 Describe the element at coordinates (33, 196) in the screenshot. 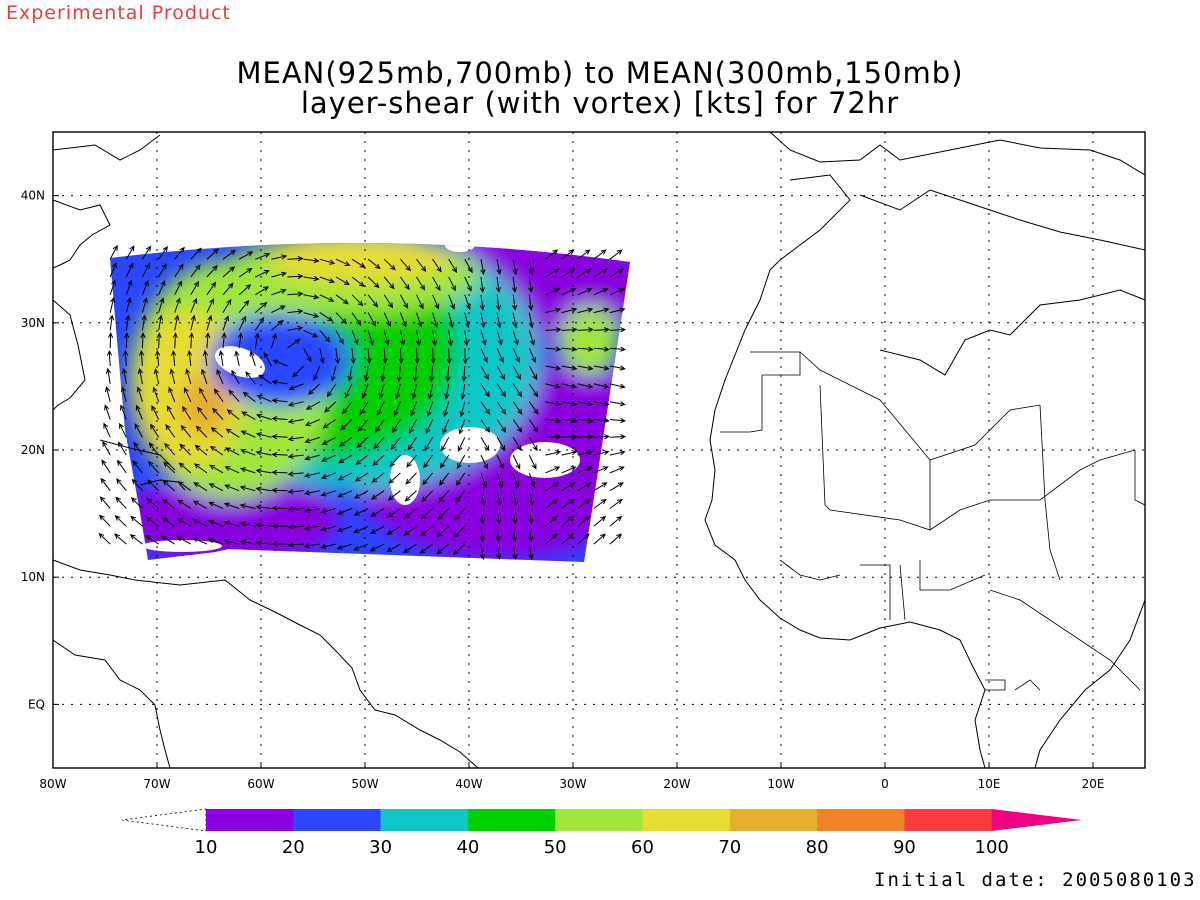

I see `lat-tick-label: 40N` at that location.